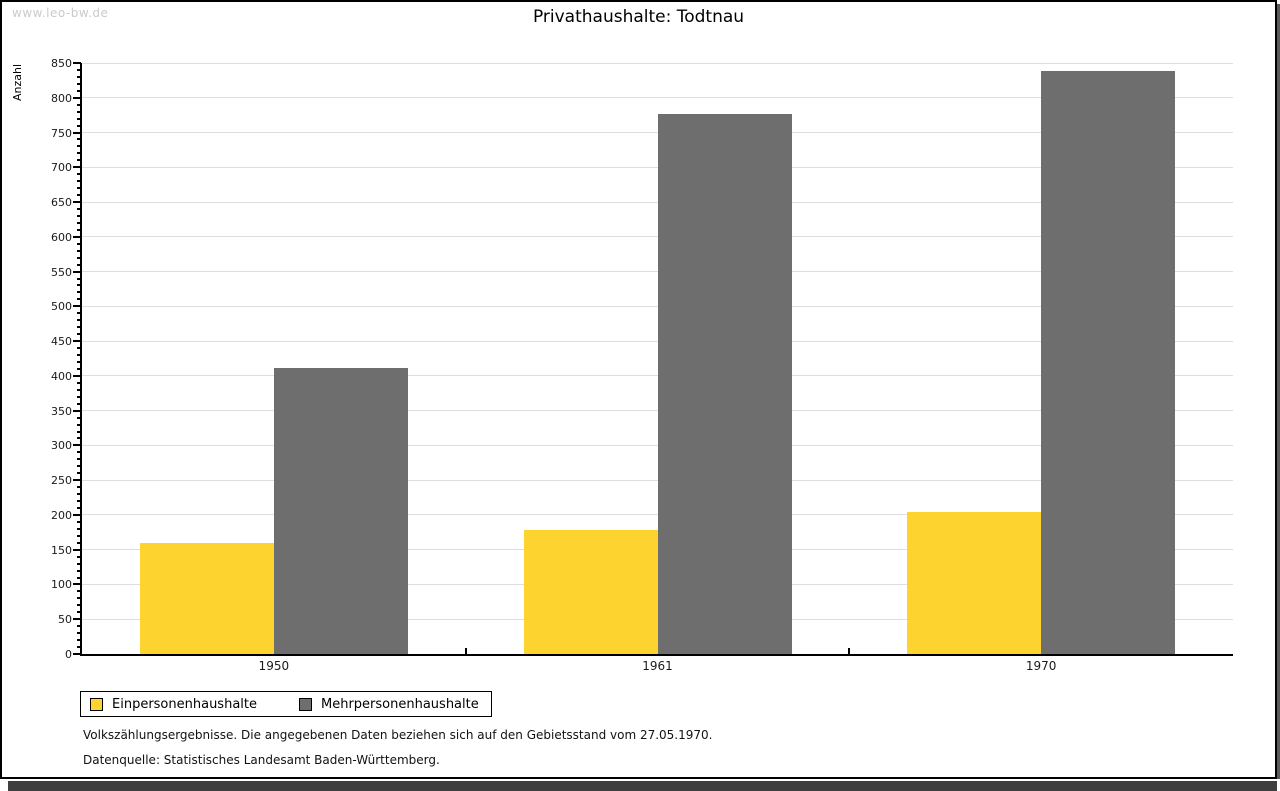 The height and width of the screenshot is (791, 1280). I want to click on frame-shadow-right, so click(1278, 391).